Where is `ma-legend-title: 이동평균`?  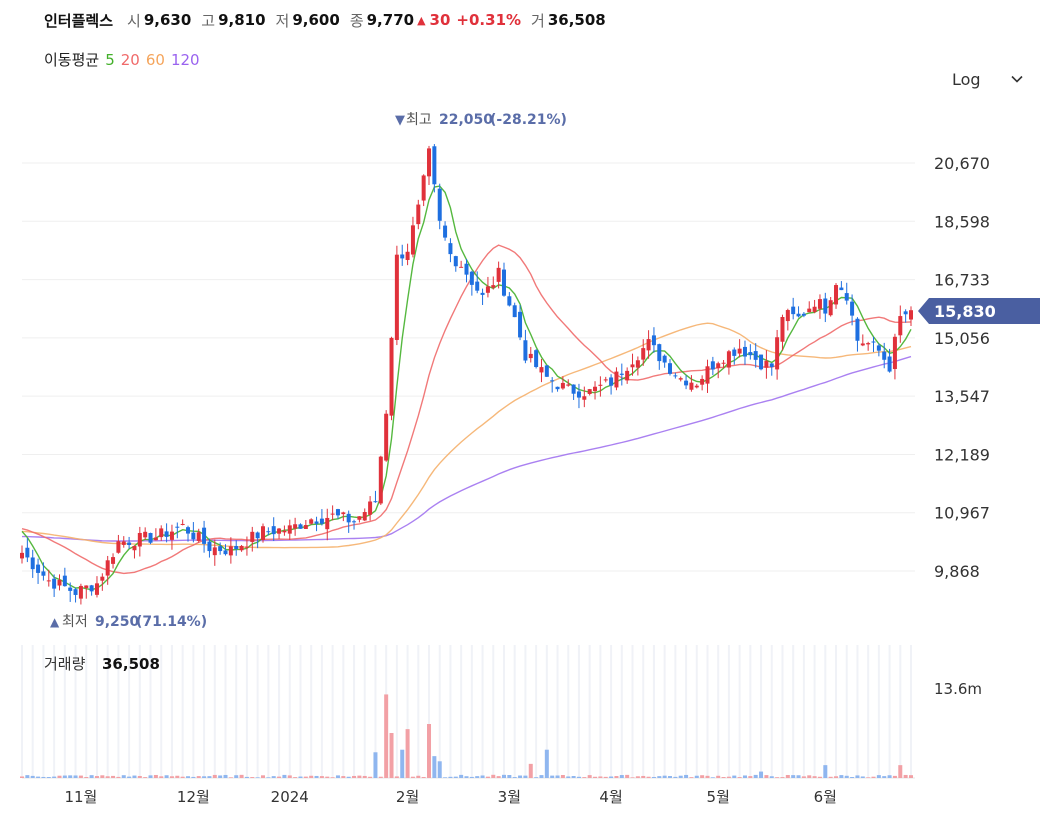
ma-legend-title: 이동평균 is located at coordinates (72, 60).